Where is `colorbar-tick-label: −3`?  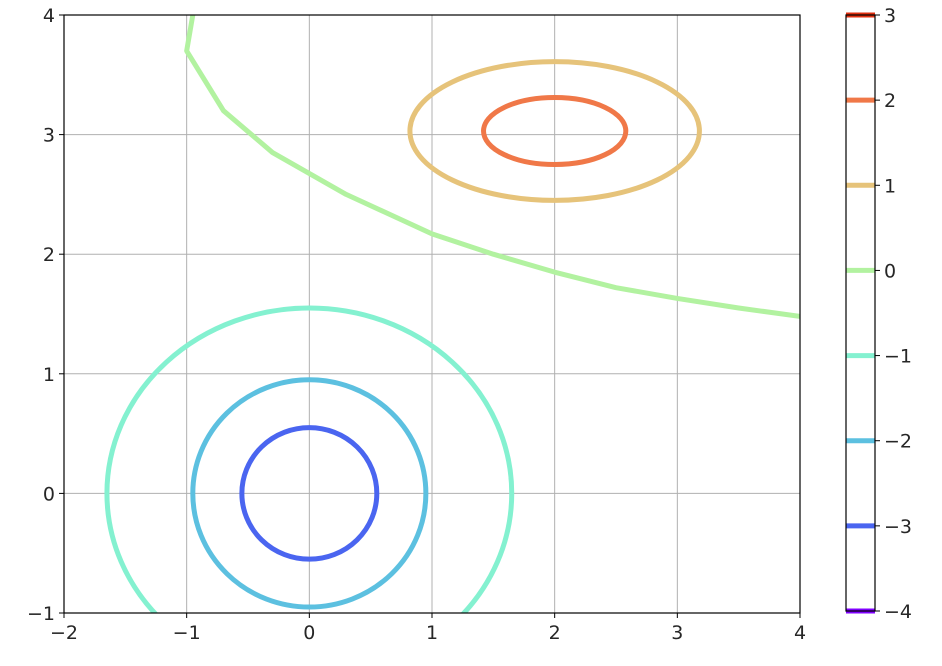
colorbar-tick-label: −3 is located at coordinates (898, 527).